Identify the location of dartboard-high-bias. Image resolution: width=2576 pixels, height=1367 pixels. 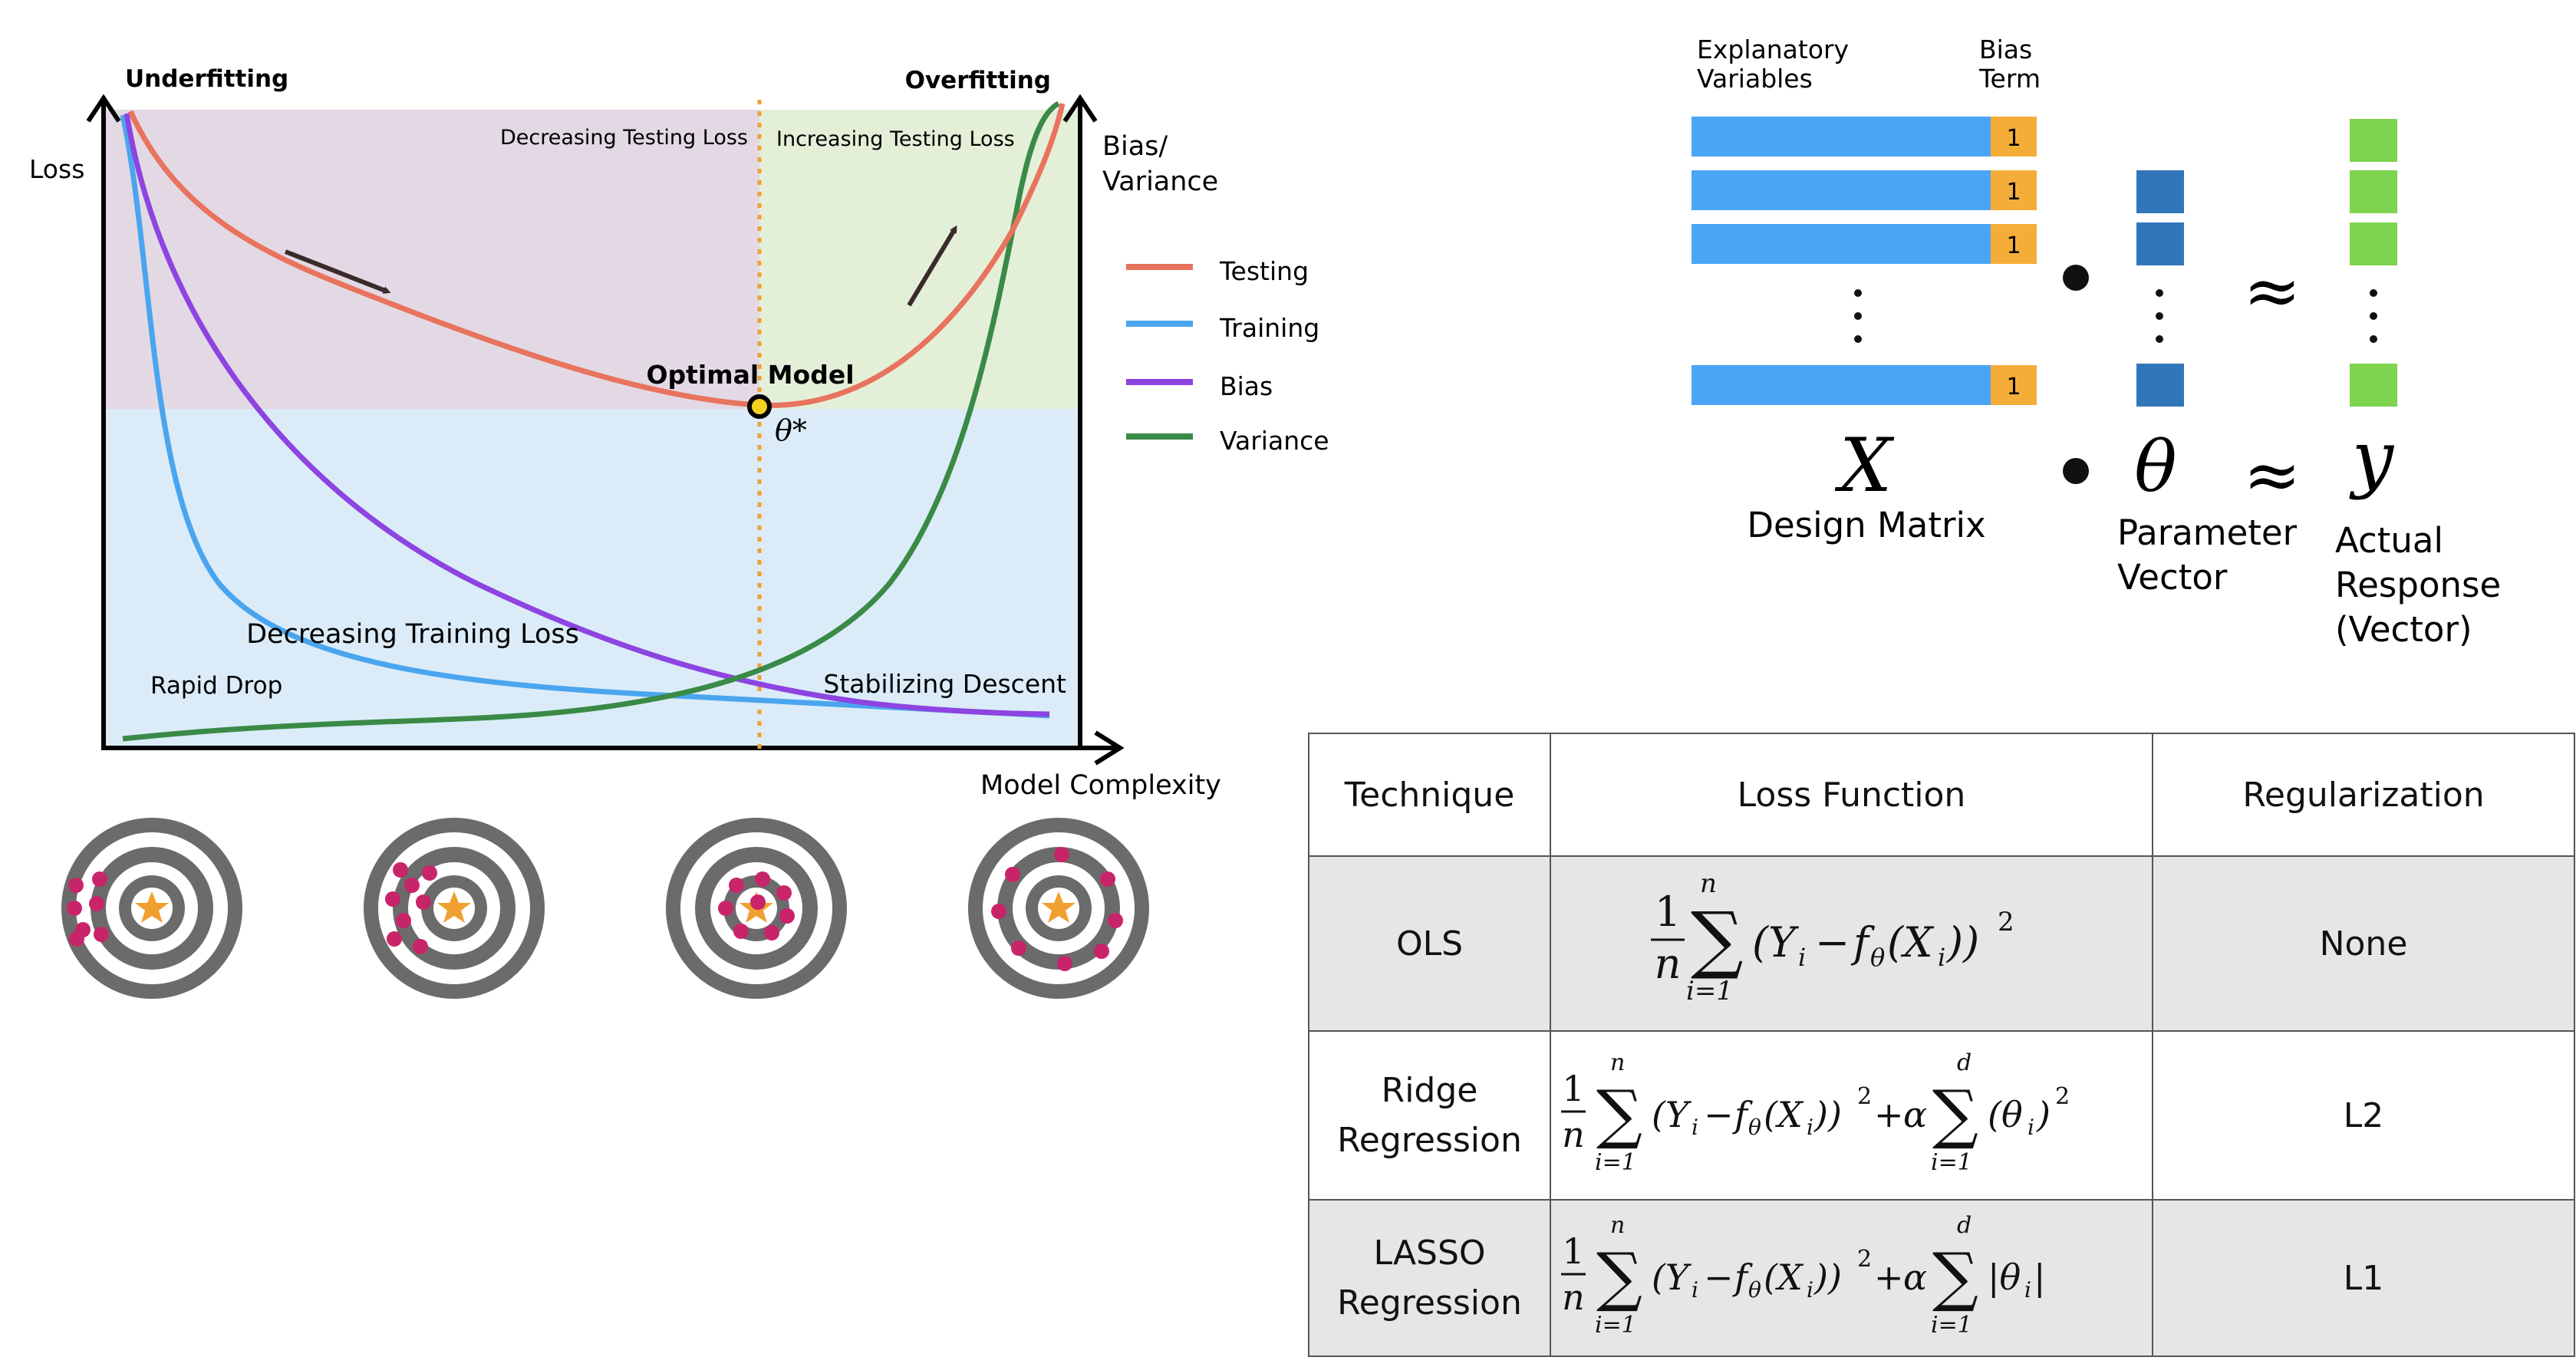
(151, 908).